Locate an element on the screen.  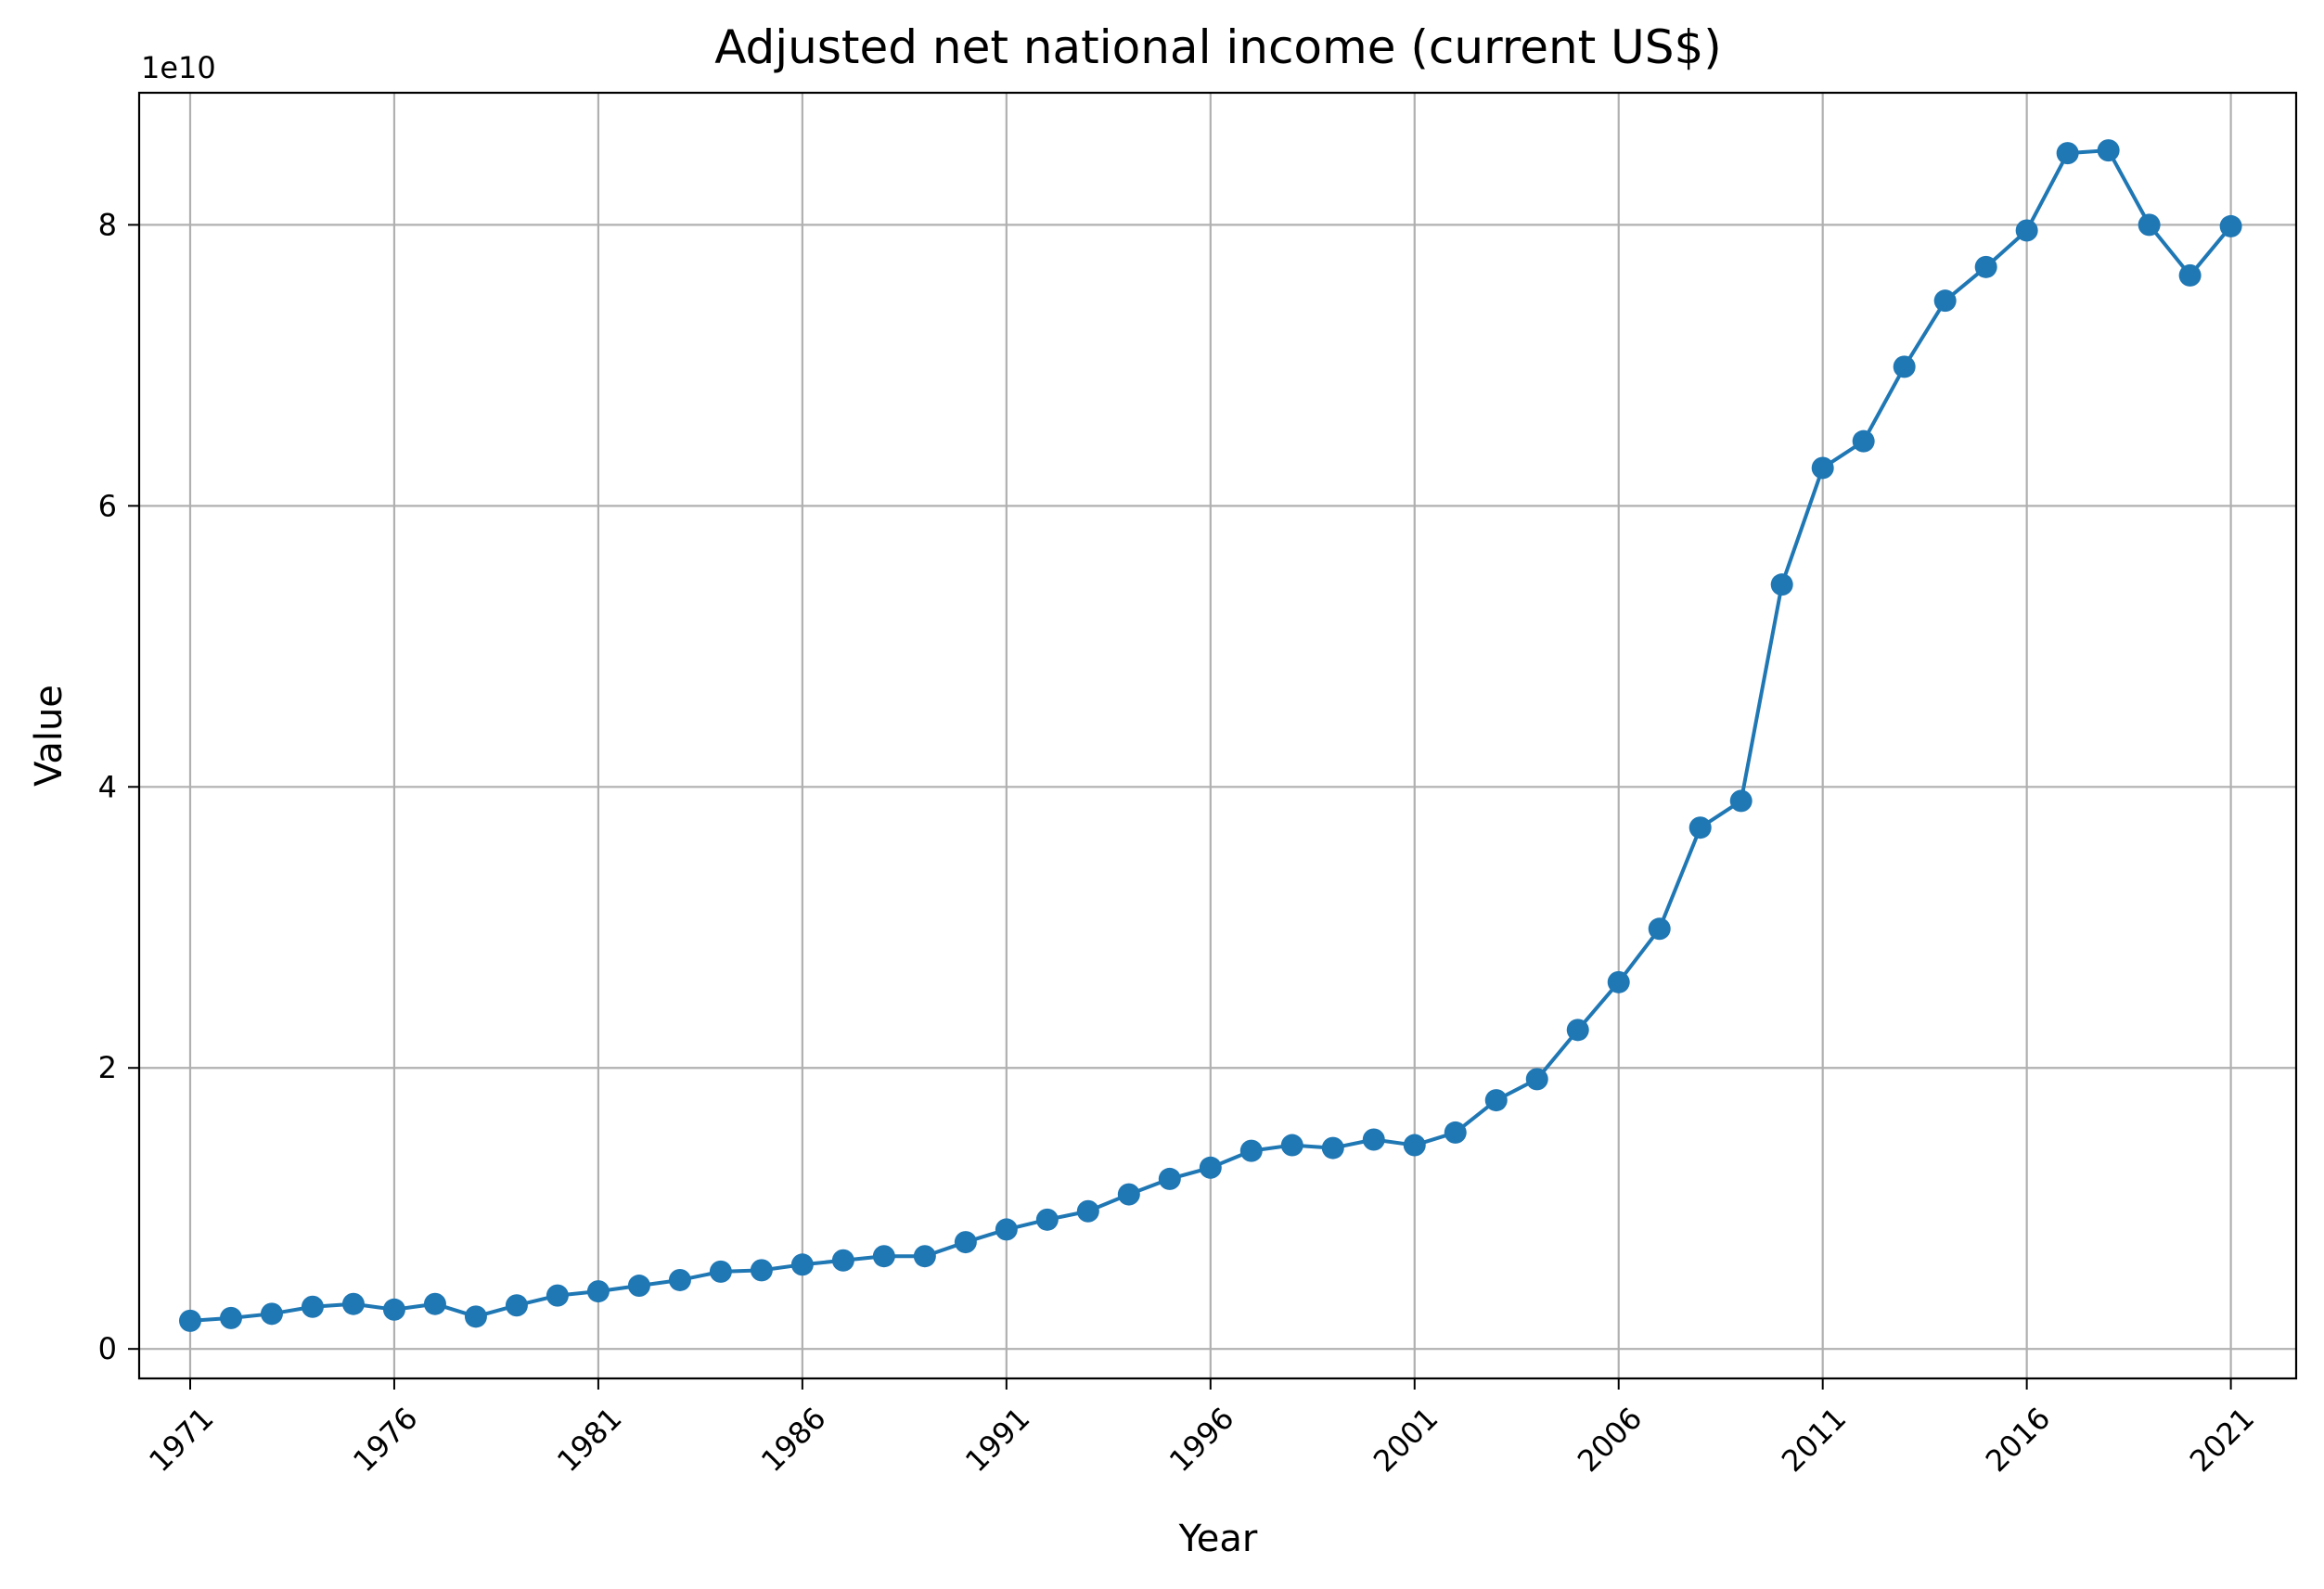
x-tick-label: 1976 is located at coordinates (385, 1440).